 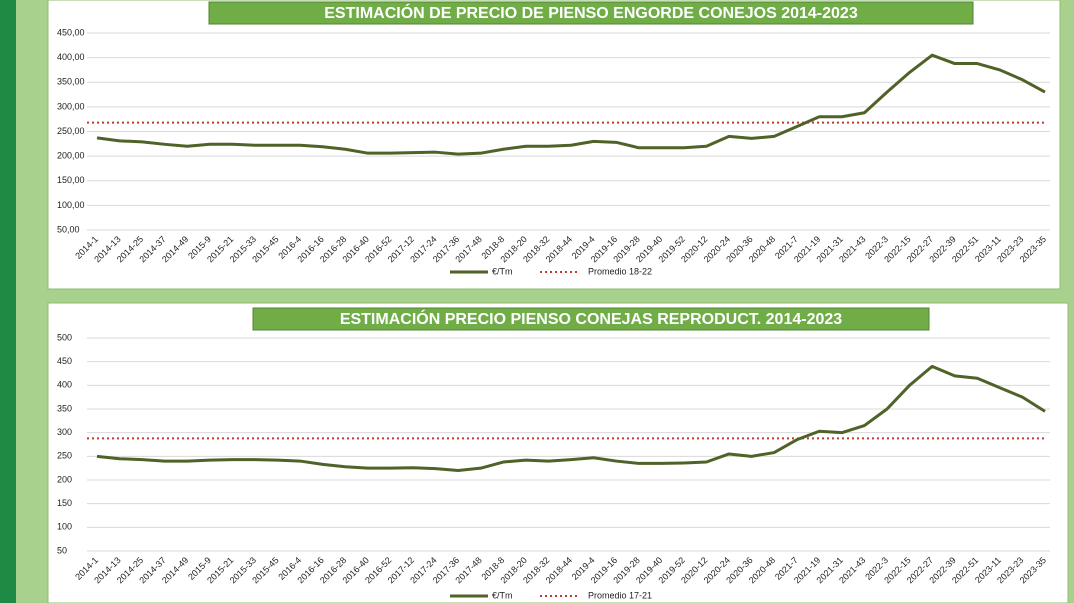 What do you see at coordinates (62, 550) in the screenshot?
I see `y-tick-label: 50` at bounding box center [62, 550].